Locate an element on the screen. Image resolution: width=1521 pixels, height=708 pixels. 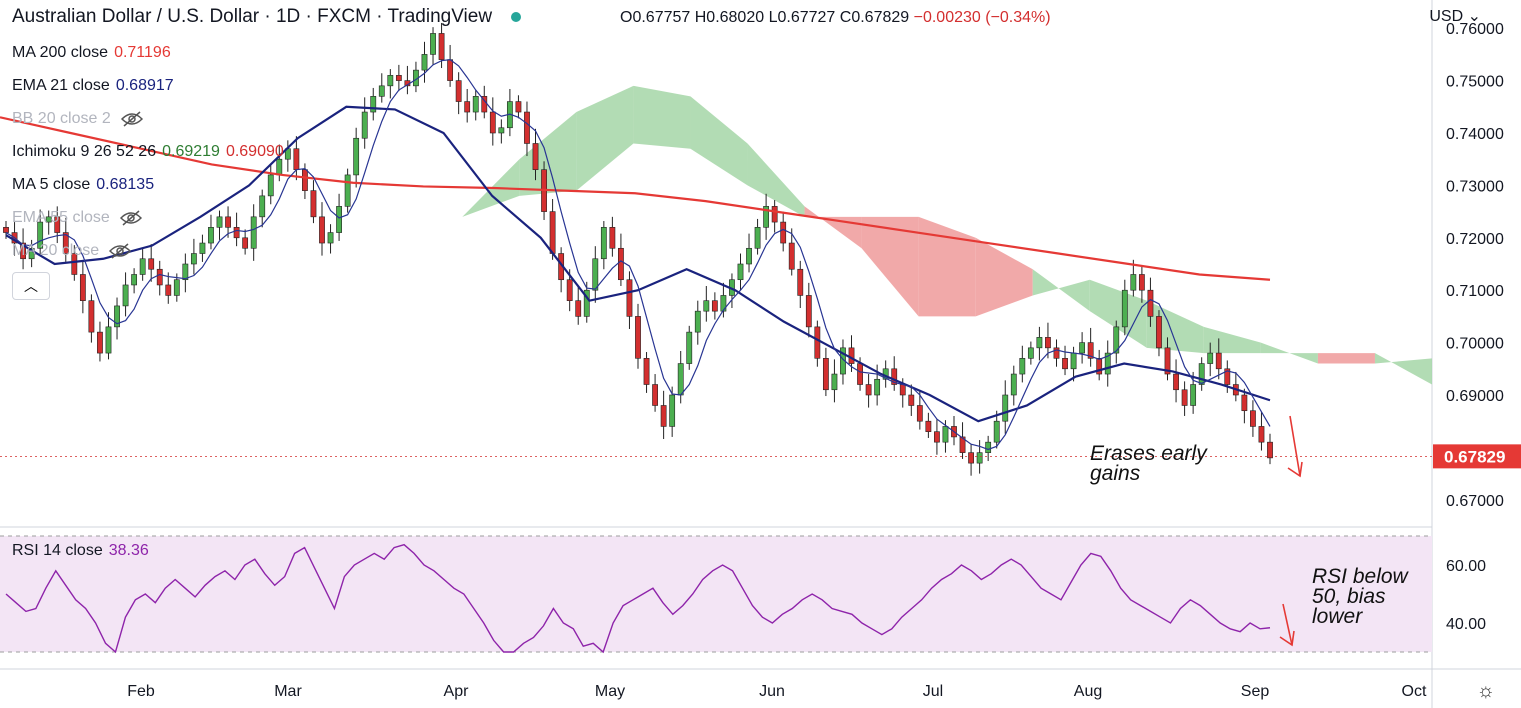
legend-ma20: MA 20 close is located at coordinates (72, 251).